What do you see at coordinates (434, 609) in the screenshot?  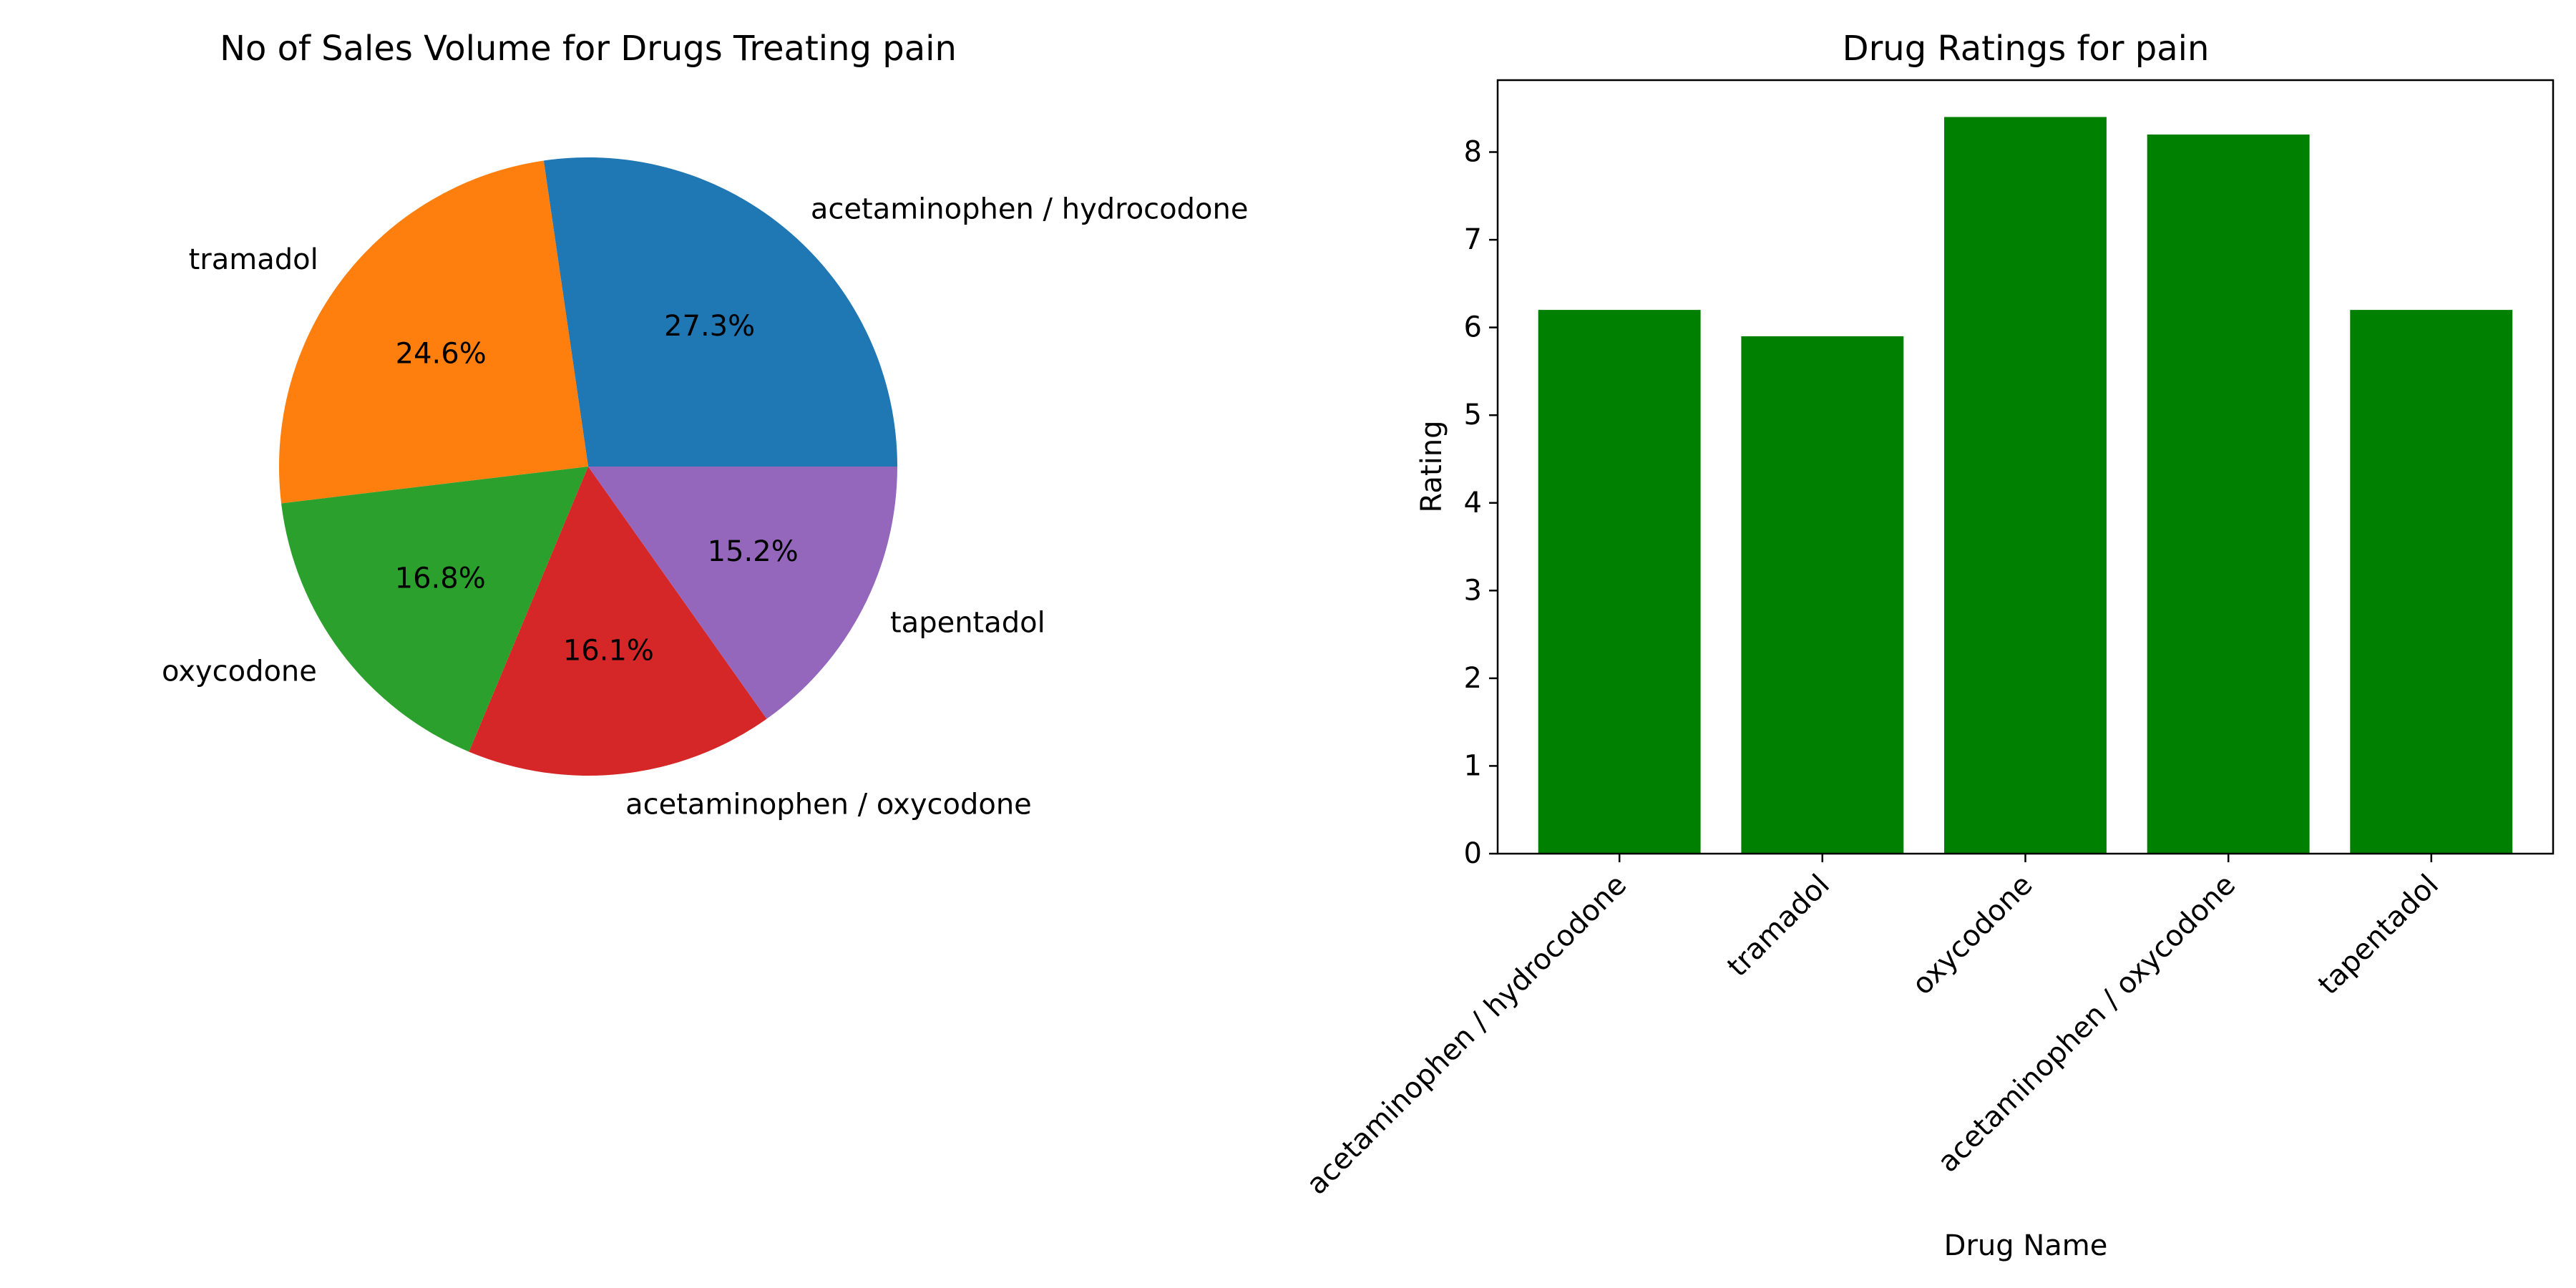 I see `pie-slice-oxycodone` at bounding box center [434, 609].